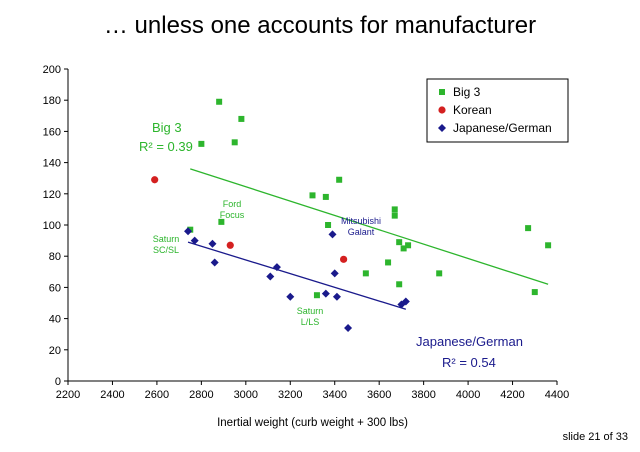  Describe the element at coordinates (167, 127) in the screenshot. I see `big3-fit-name: Big 3` at that location.